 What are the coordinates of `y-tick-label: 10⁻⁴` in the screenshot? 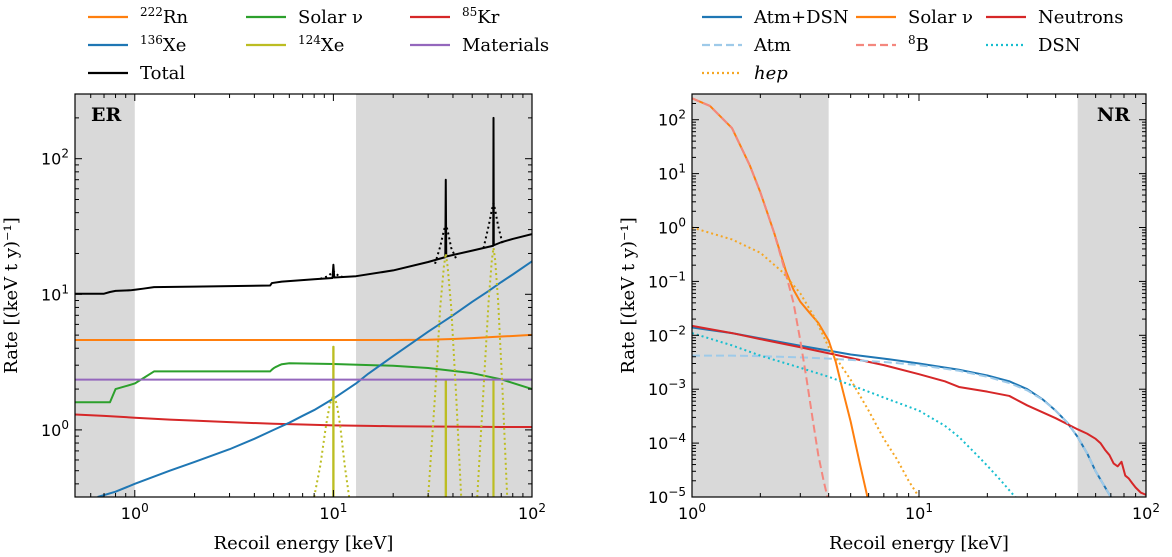 It's located at (667, 442).